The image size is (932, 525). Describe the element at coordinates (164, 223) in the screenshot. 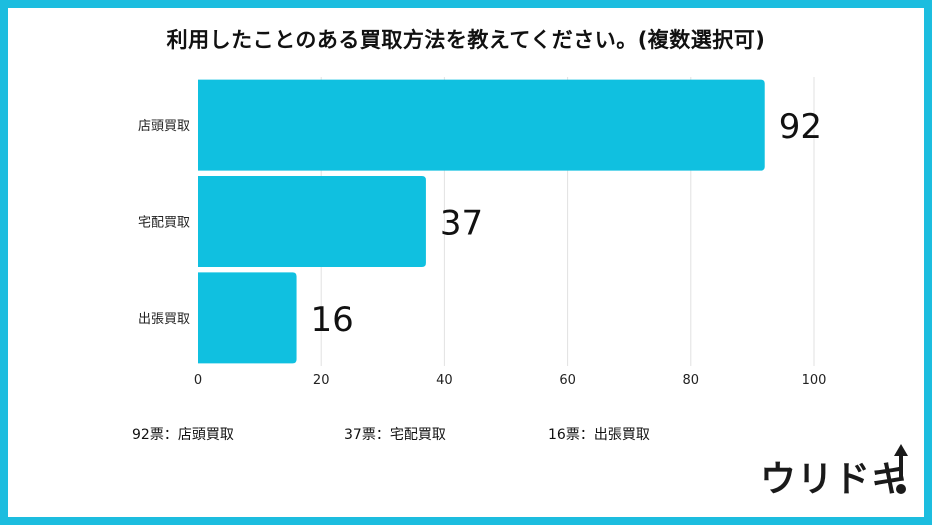

I see `category-label-2: 宅配買取` at that location.